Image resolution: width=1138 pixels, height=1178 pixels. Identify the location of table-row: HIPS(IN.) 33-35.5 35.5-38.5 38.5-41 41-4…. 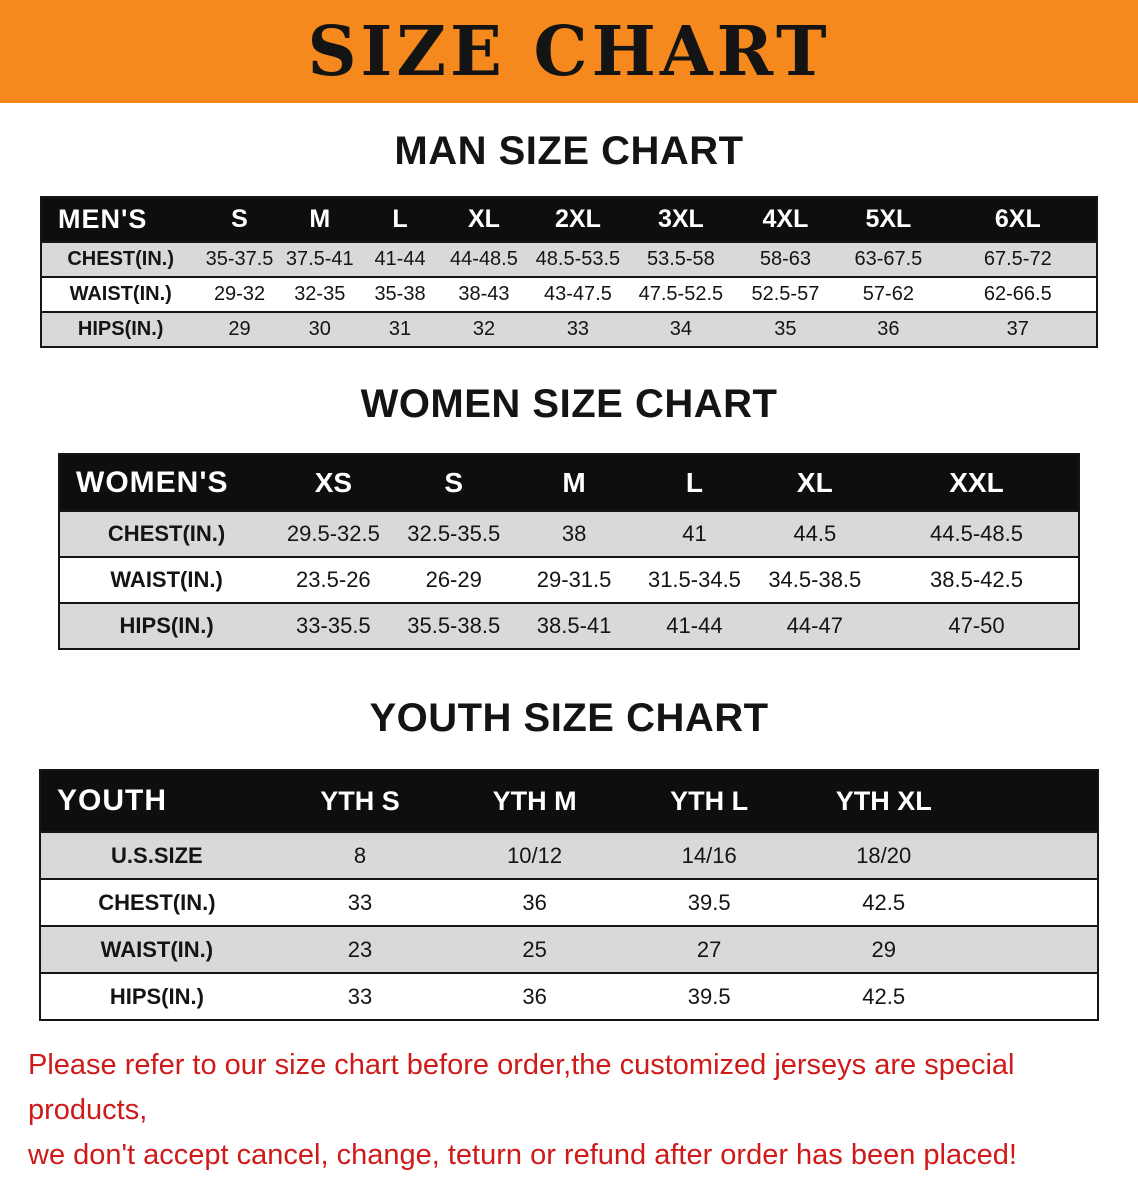
(569, 626).